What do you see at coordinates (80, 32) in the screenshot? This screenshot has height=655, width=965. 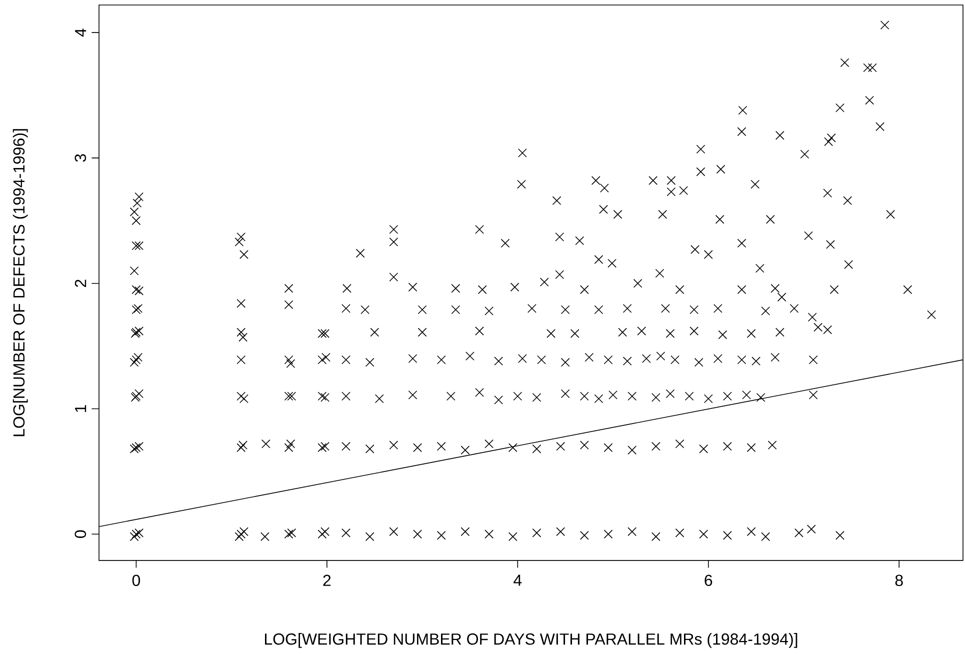 I see `y-tick-label: 4` at bounding box center [80, 32].